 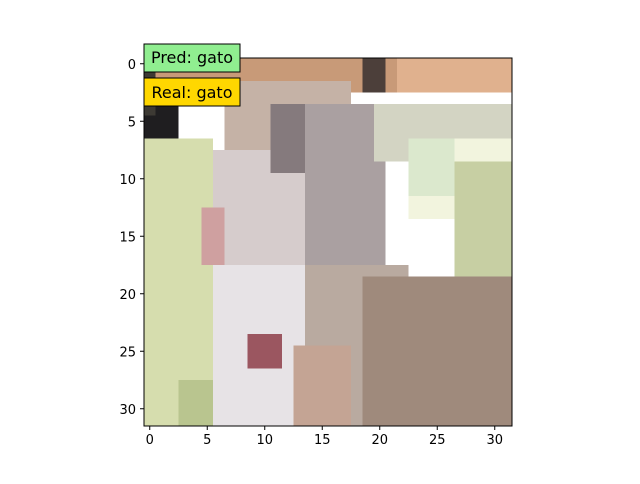 What do you see at coordinates (127, 295) in the screenshot?
I see `y-tick-label: 20` at bounding box center [127, 295].